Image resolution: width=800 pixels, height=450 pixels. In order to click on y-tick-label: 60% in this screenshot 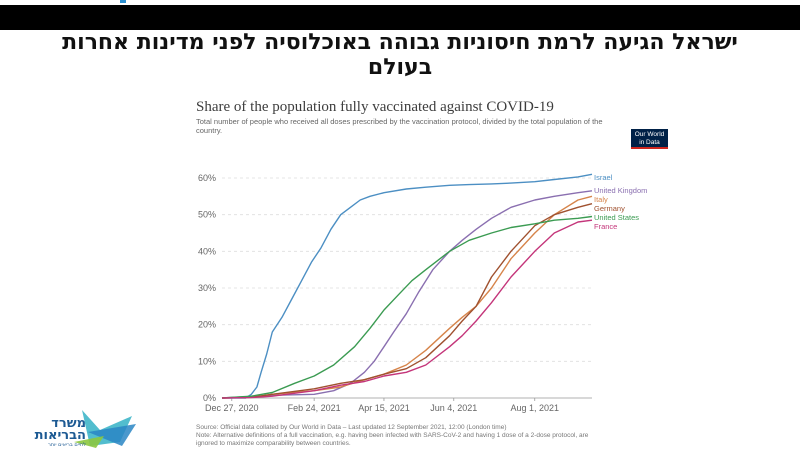, I will do `click(207, 178)`.